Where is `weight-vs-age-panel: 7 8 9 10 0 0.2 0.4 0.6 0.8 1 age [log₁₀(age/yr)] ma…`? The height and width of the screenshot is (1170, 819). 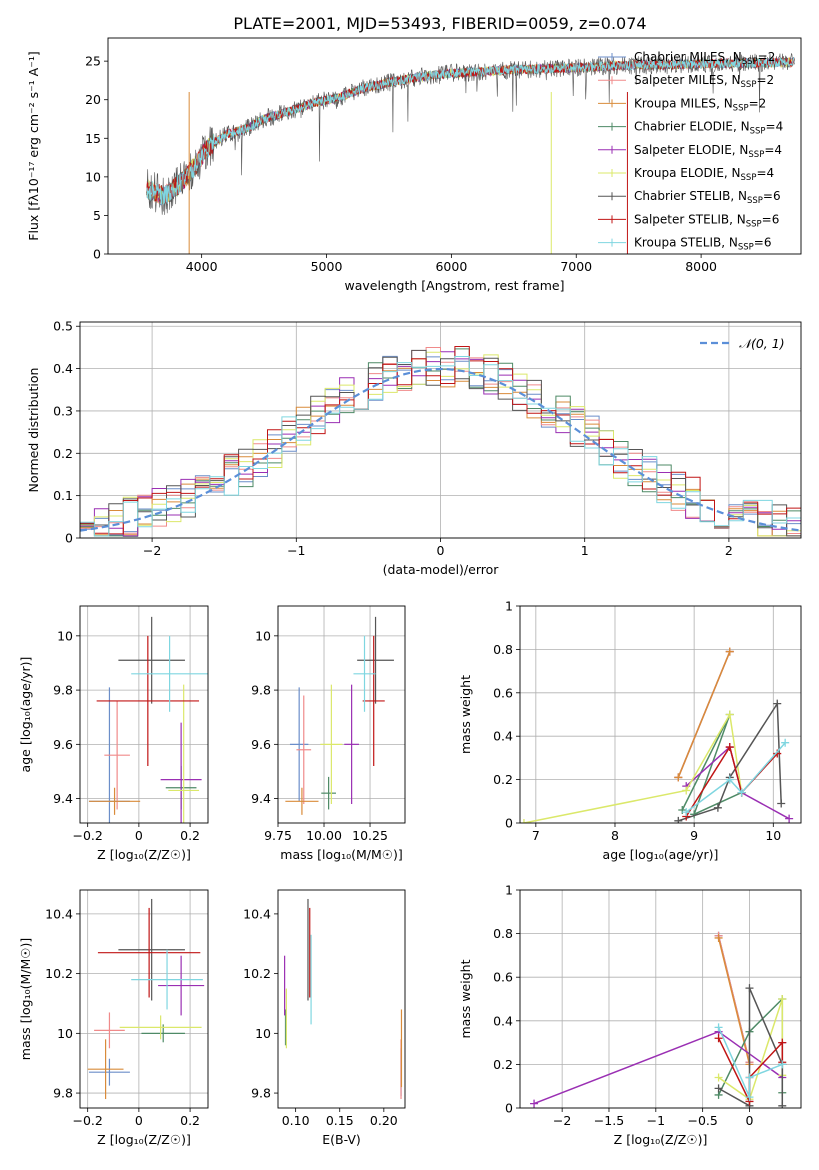 weight-vs-age-panel: 7 8 9 10 0 0.2 0.4 0.6 0.8 1 age [log₁₀(age/yr)] ma… is located at coordinates (630, 730).